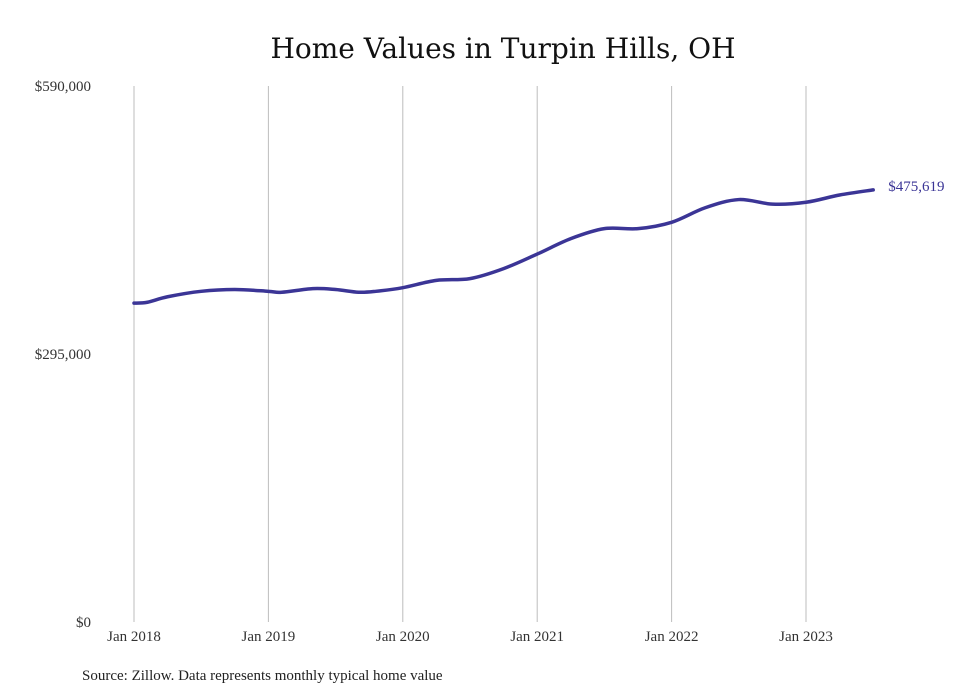 This screenshot has width=980, height=699. What do you see at coordinates (916, 187) in the screenshot?
I see `end-value-label: $475,619` at bounding box center [916, 187].